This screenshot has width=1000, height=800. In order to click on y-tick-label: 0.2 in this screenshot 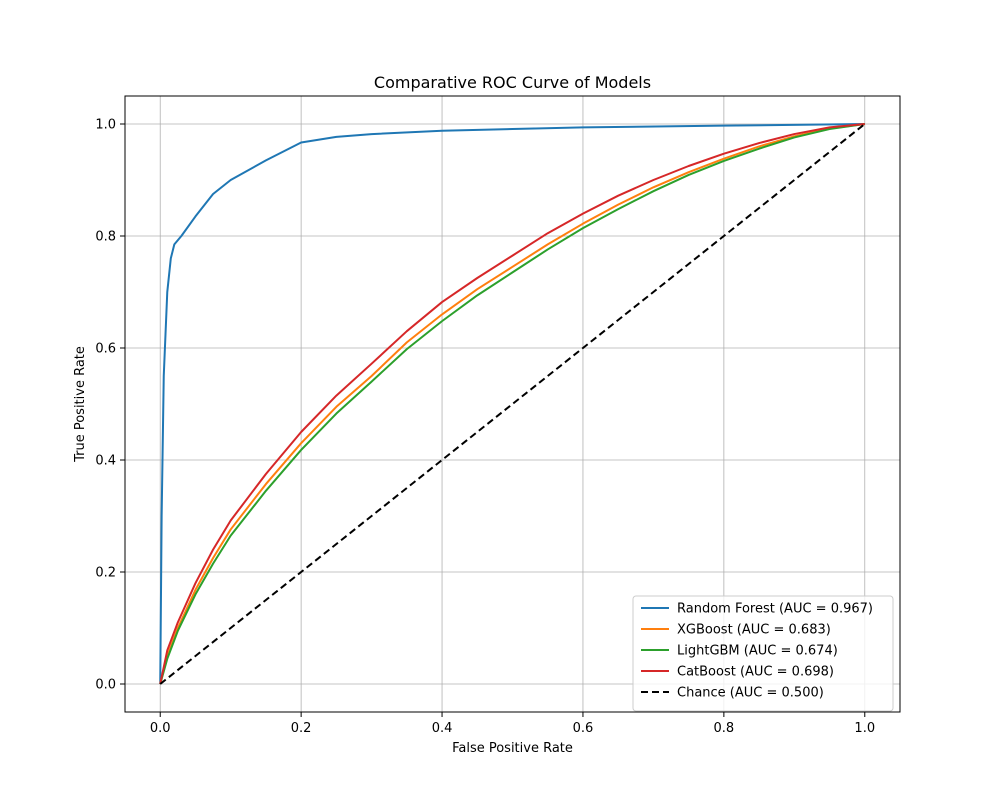, I will do `click(105, 573)`.